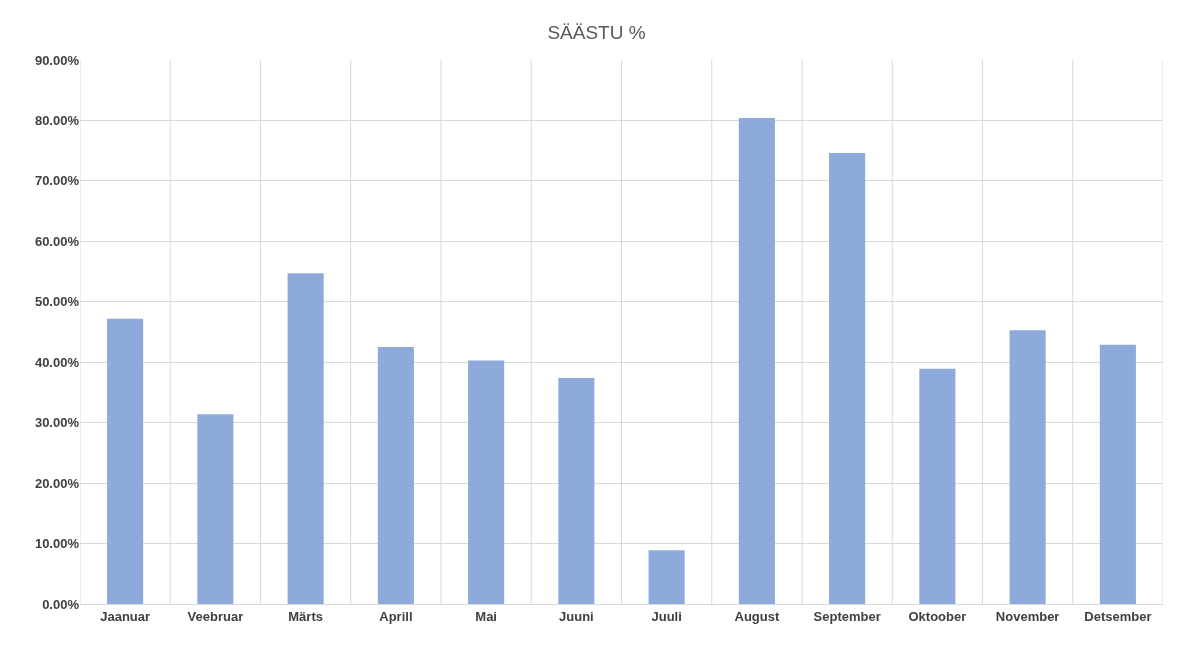  What do you see at coordinates (57, 483) in the screenshot?
I see `y-tick-label: 20.00%` at bounding box center [57, 483].